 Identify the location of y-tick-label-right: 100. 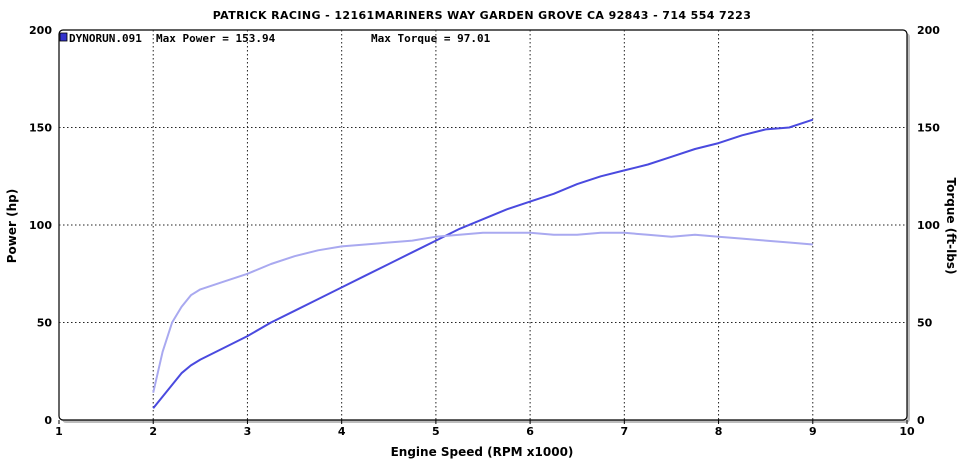
(928, 225).